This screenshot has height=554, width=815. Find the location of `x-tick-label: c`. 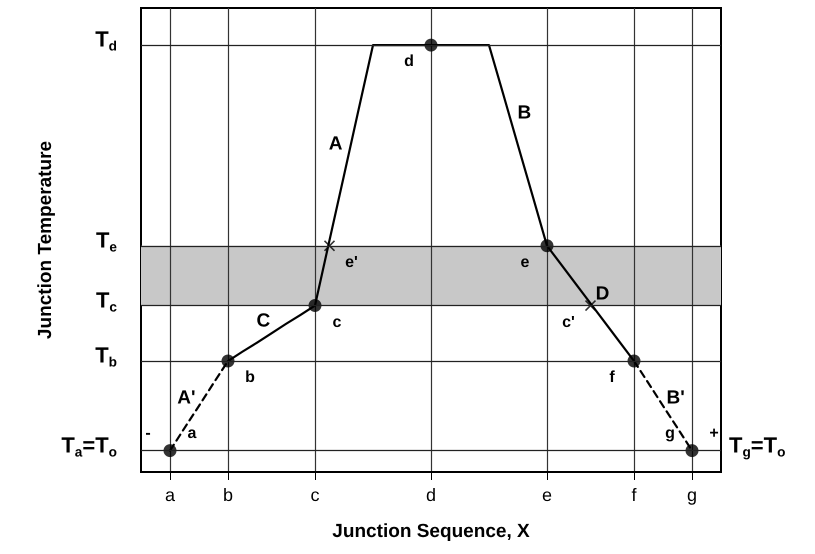

x-tick-label: c is located at coordinates (315, 495).